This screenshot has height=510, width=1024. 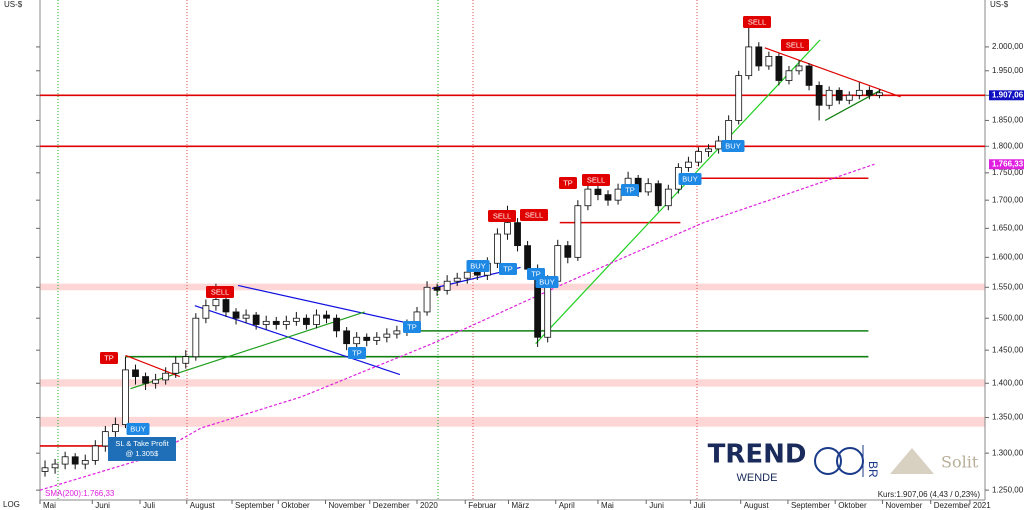 What do you see at coordinates (929, 494) in the screenshot?
I see `quote: Kurs:1.907,06 (4,43 / 0,23%)` at bounding box center [929, 494].